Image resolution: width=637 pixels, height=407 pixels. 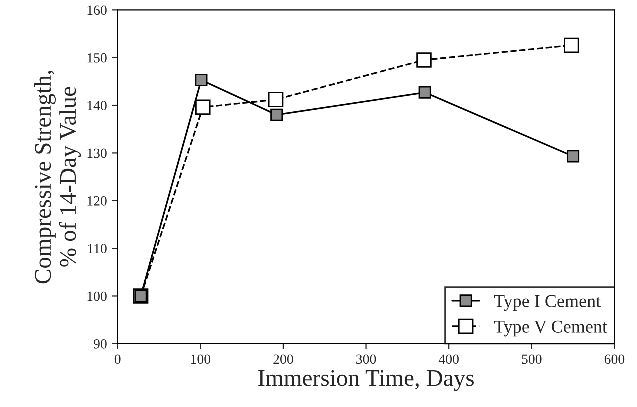 What do you see at coordinates (284, 359) in the screenshot?
I see `x-tick-label: 200` at bounding box center [284, 359].